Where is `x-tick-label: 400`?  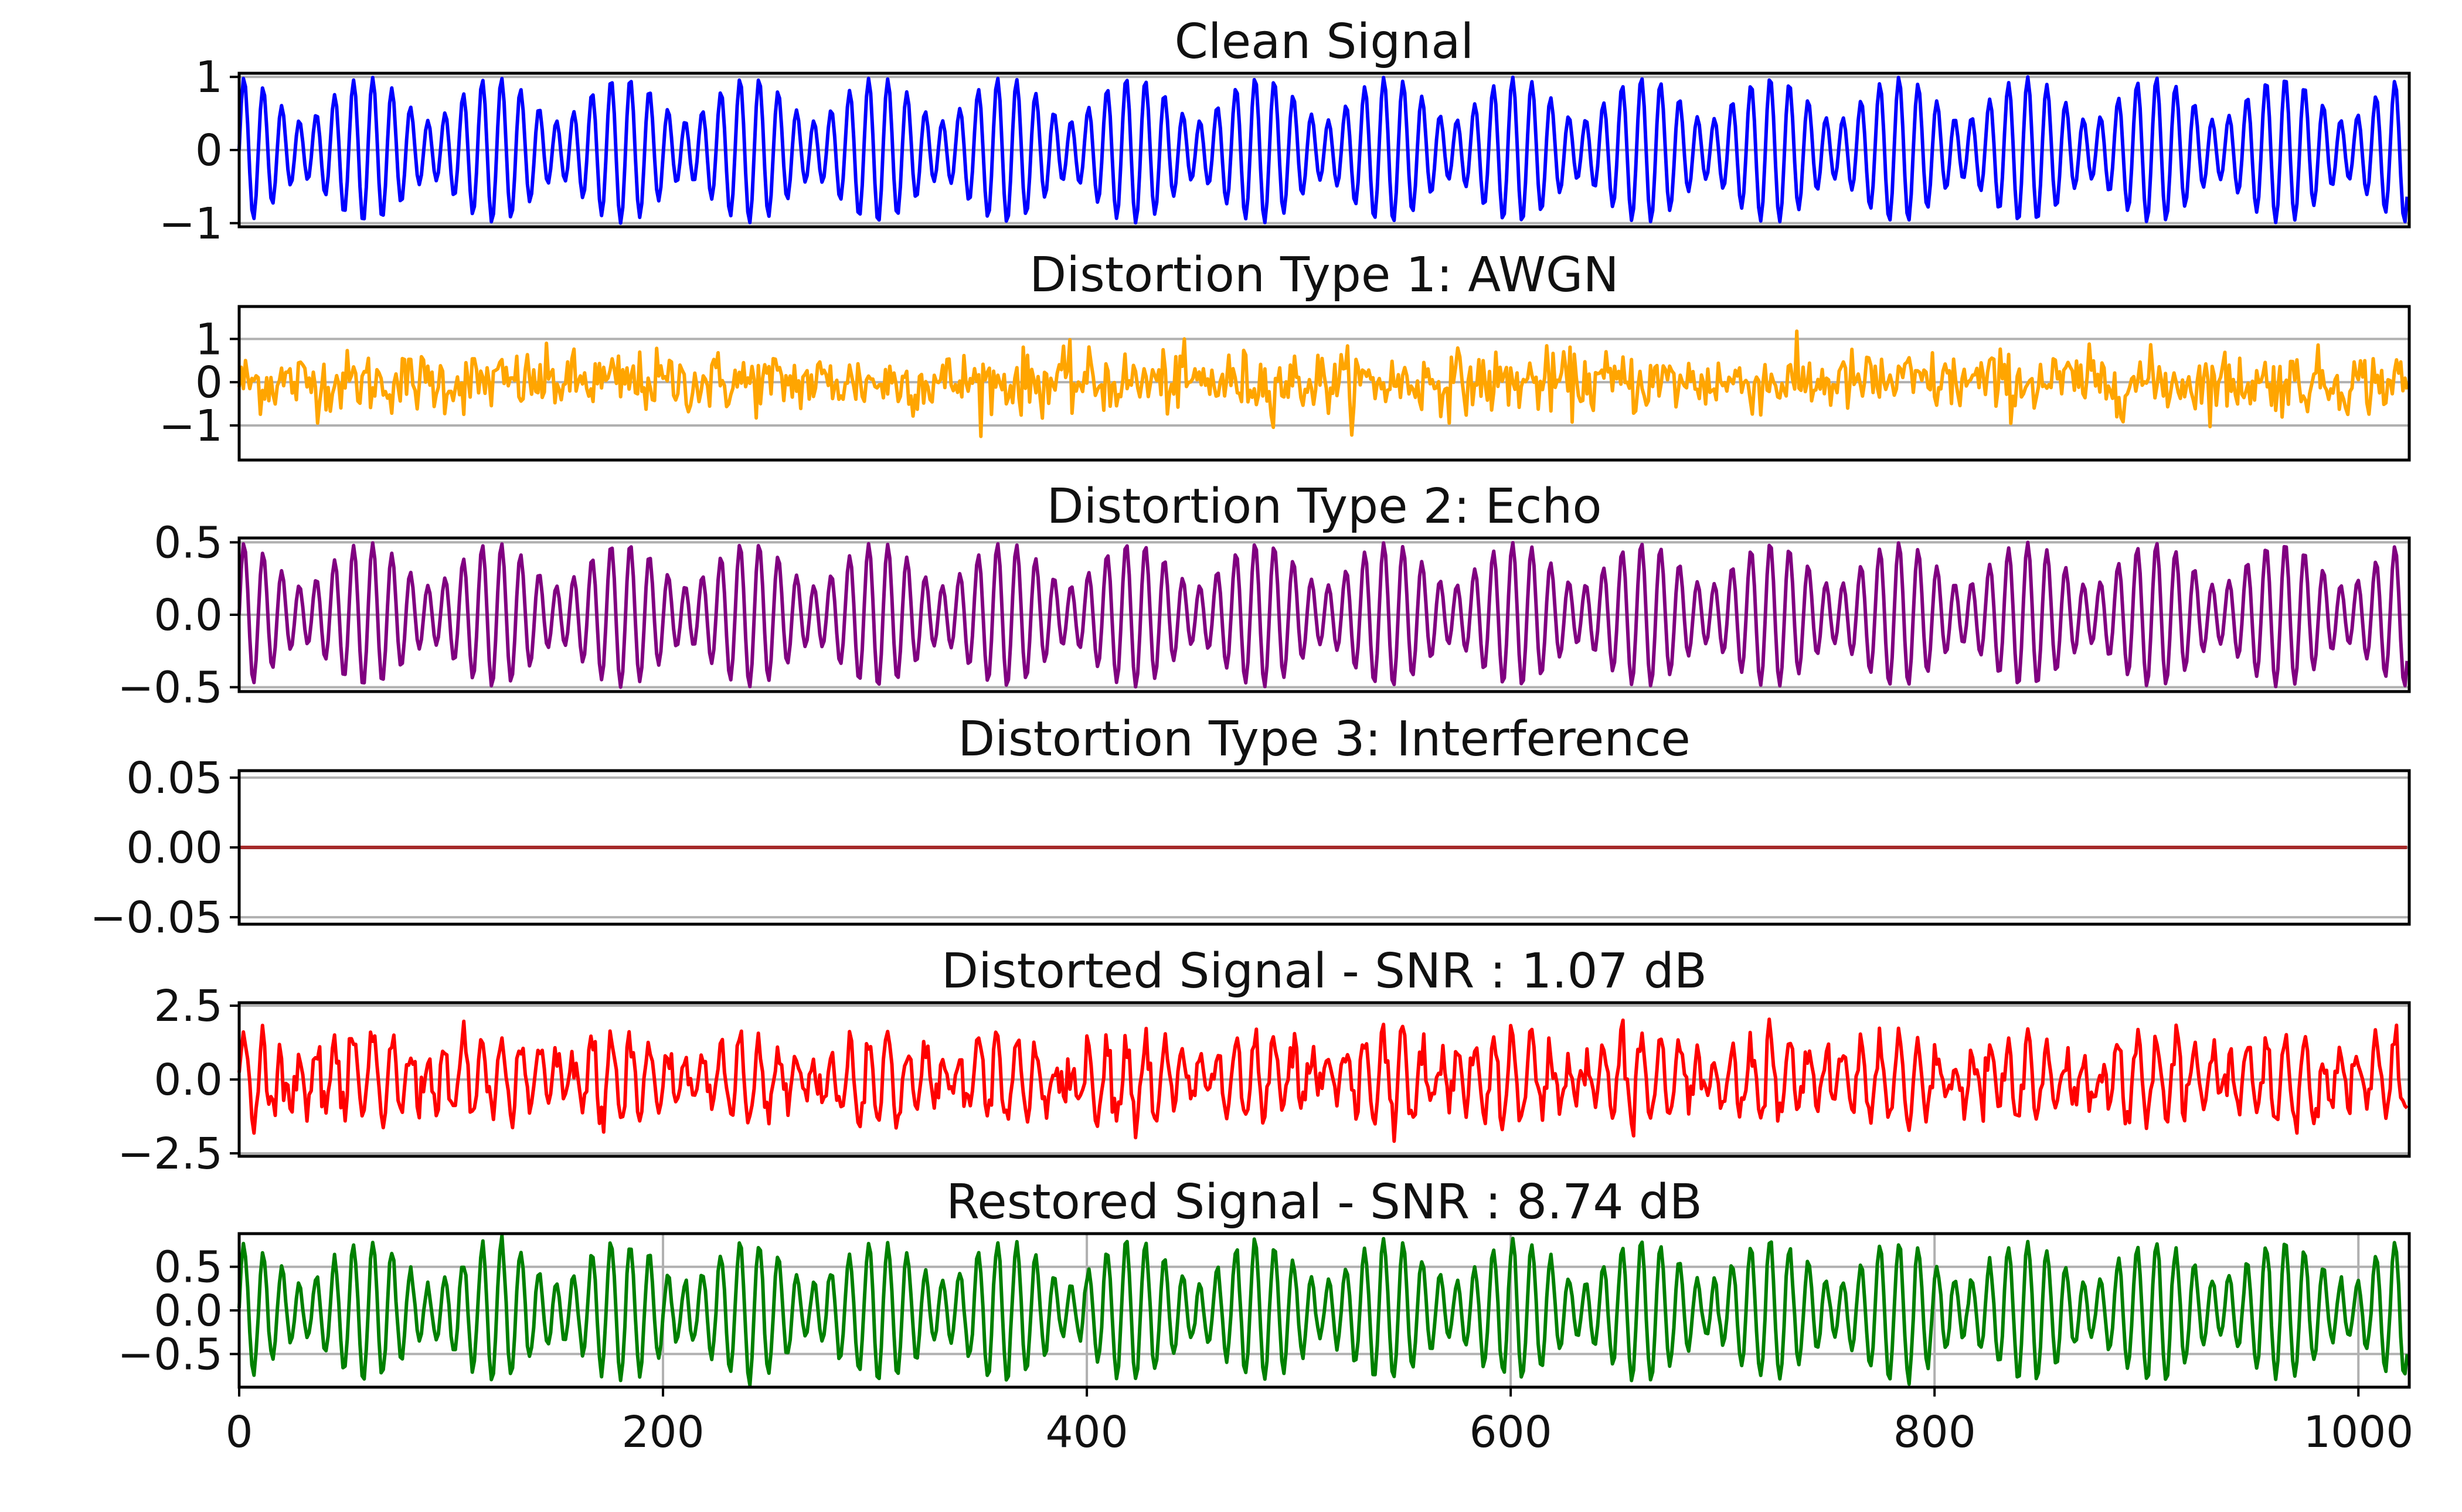
x-tick-label: 400 is located at coordinates (1086, 1432).